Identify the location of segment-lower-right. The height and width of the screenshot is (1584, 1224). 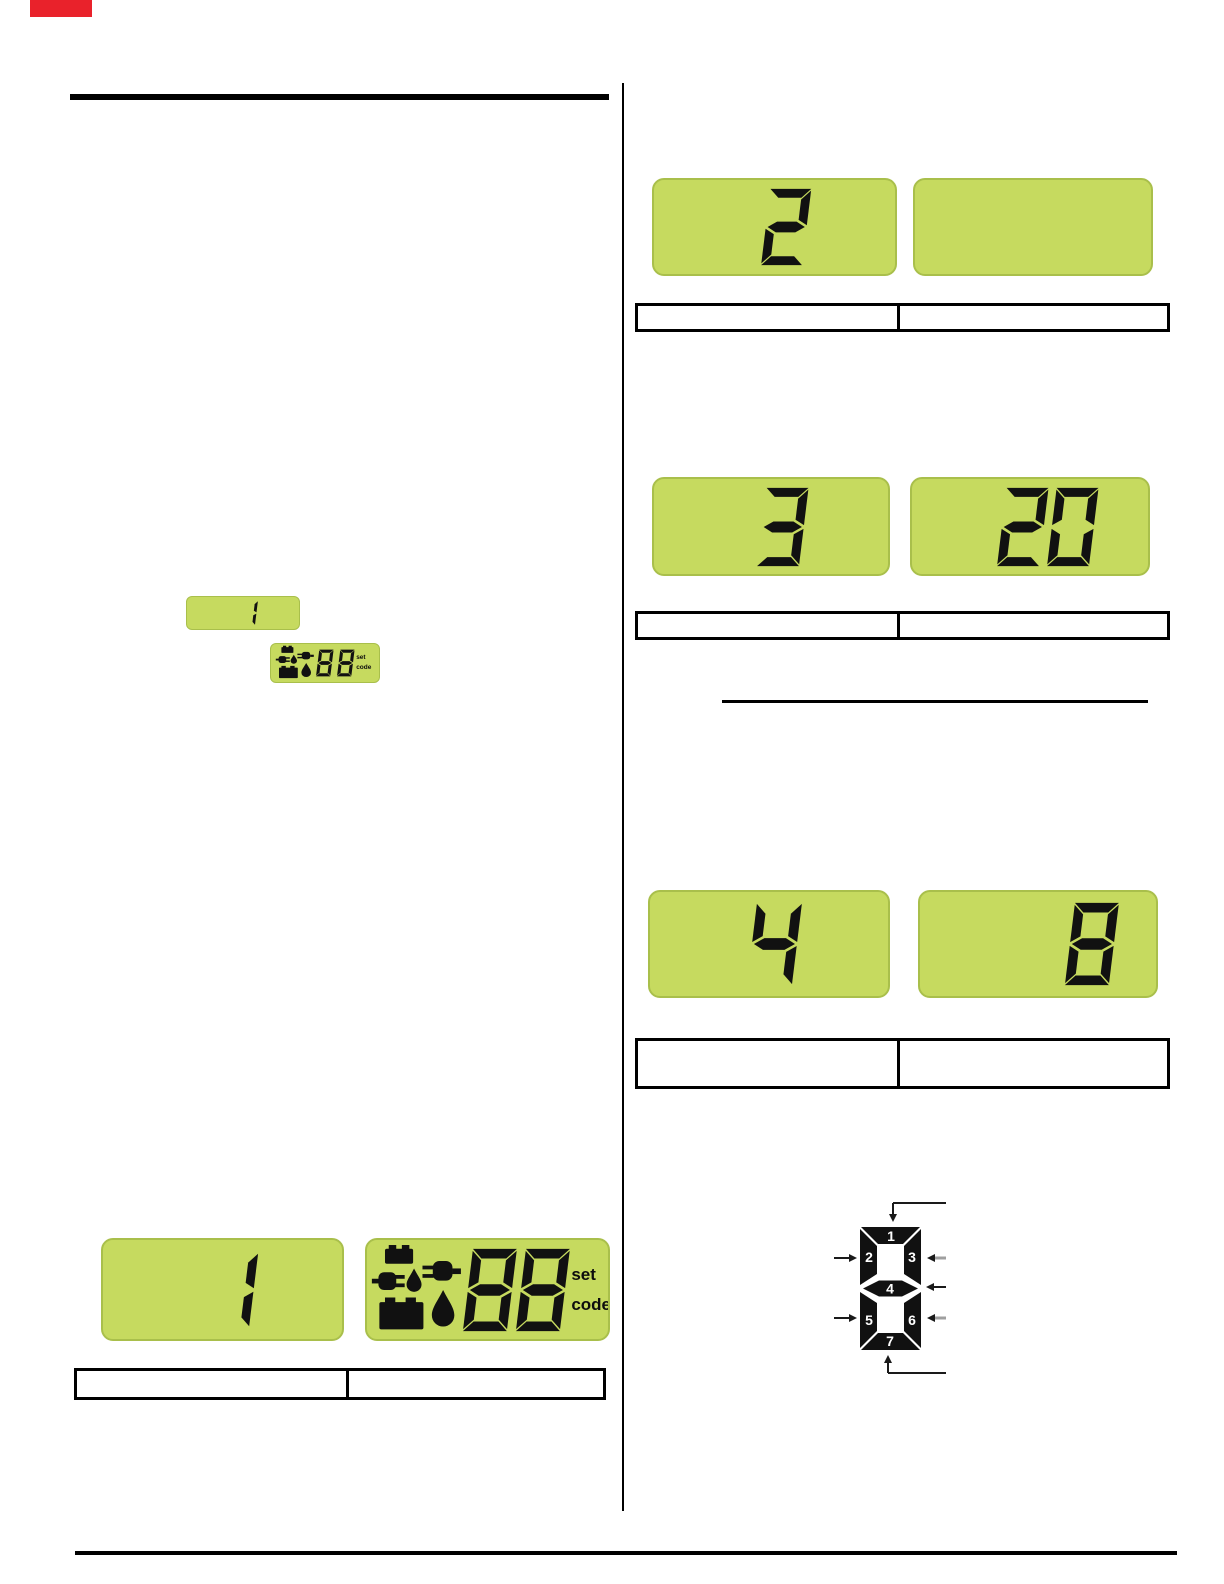
(912, 1320).